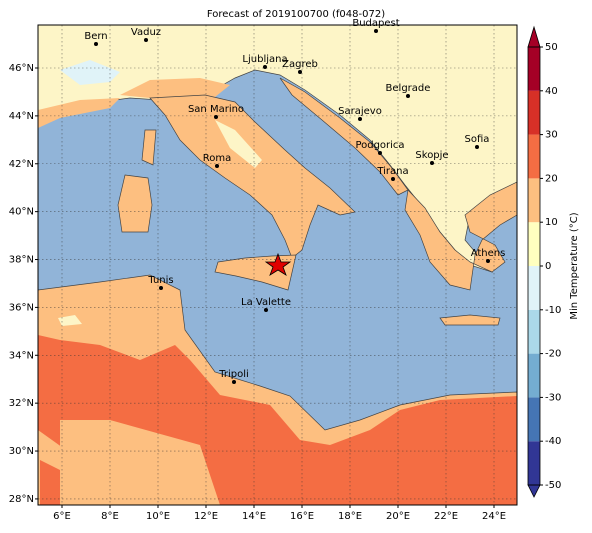 Image resolution: width=592 pixels, height=533 pixels. What do you see at coordinates (553, 485) in the screenshot?
I see `colorbar-tick-label: -50` at bounding box center [553, 485].